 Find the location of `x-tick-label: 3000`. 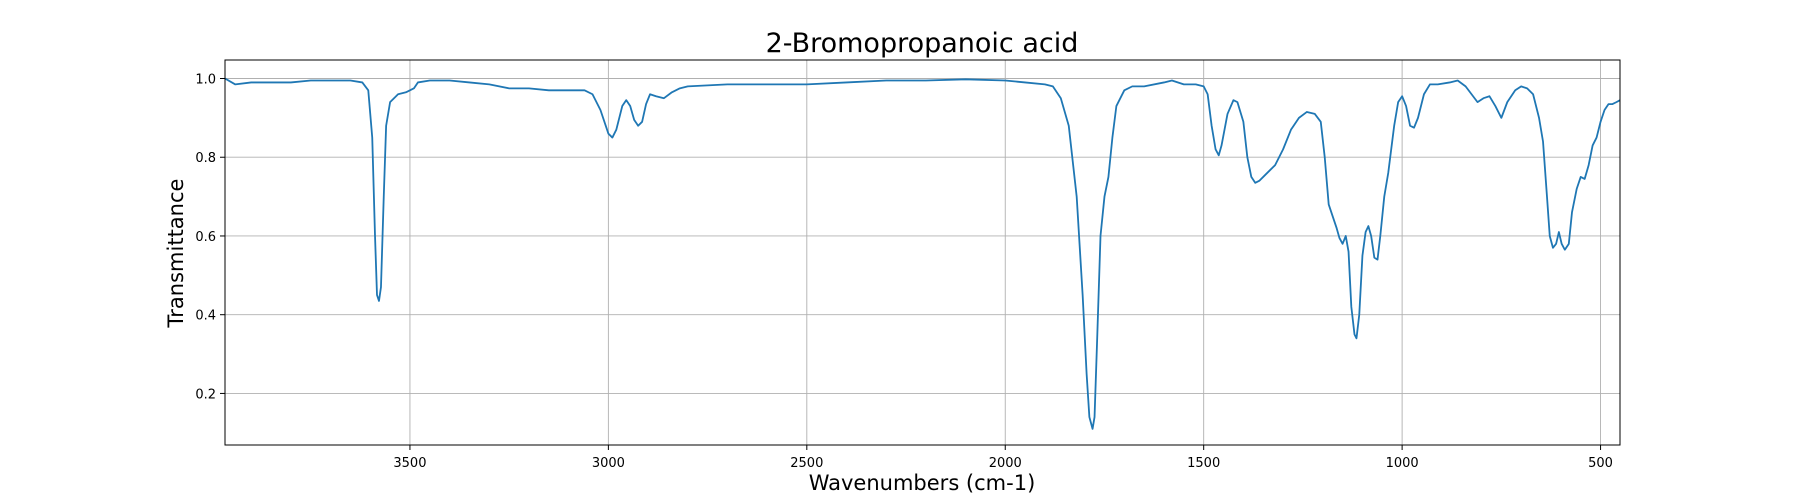

x-tick-label: 3000 is located at coordinates (608, 463).